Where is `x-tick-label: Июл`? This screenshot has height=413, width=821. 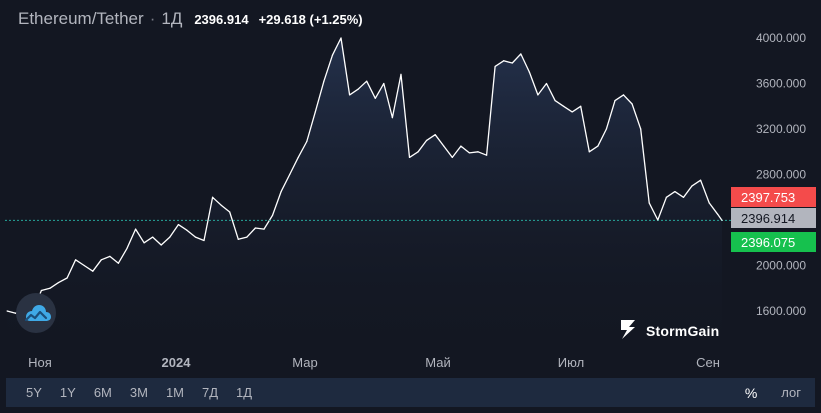
x-tick-label: Июл is located at coordinates (571, 362).